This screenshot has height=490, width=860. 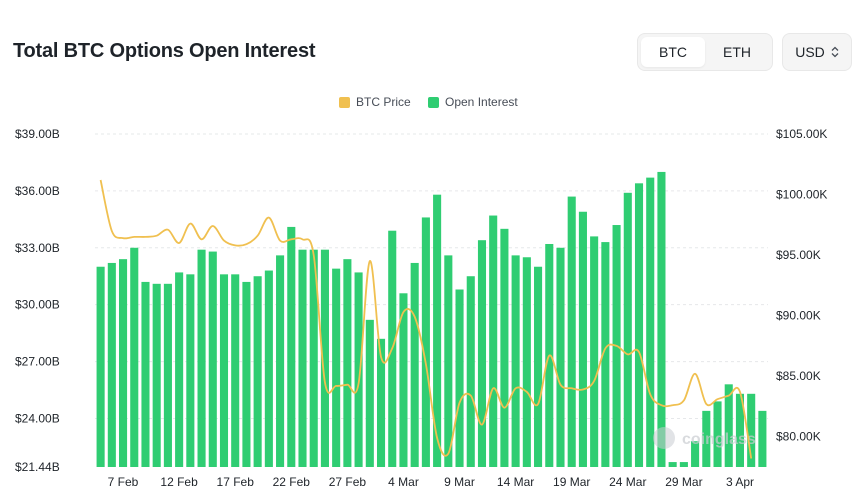 I want to click on legend-label-btc-price: BTC Price, so click(x=383, y=102).